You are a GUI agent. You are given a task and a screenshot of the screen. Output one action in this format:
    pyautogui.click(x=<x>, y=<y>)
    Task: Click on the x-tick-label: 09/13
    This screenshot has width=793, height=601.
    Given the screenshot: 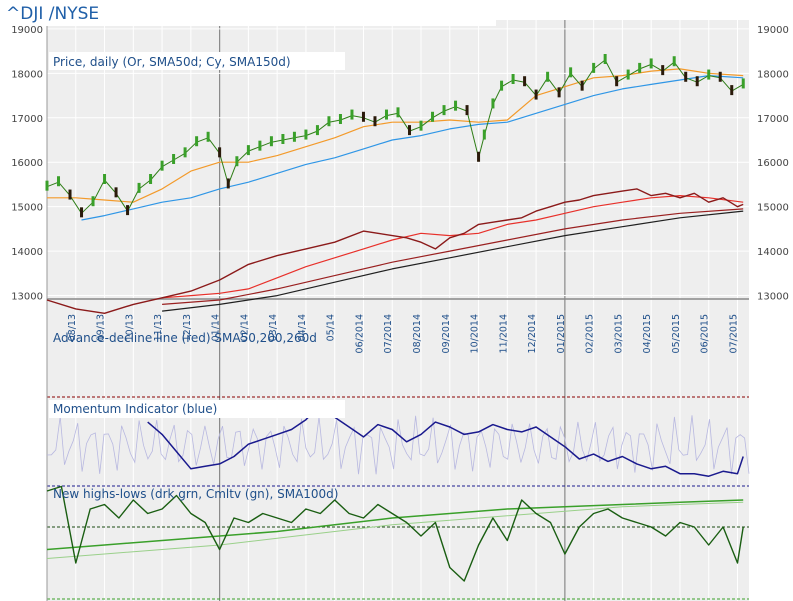 What is the action you would take?
    pyautogui.click(x=101, y=327)
    